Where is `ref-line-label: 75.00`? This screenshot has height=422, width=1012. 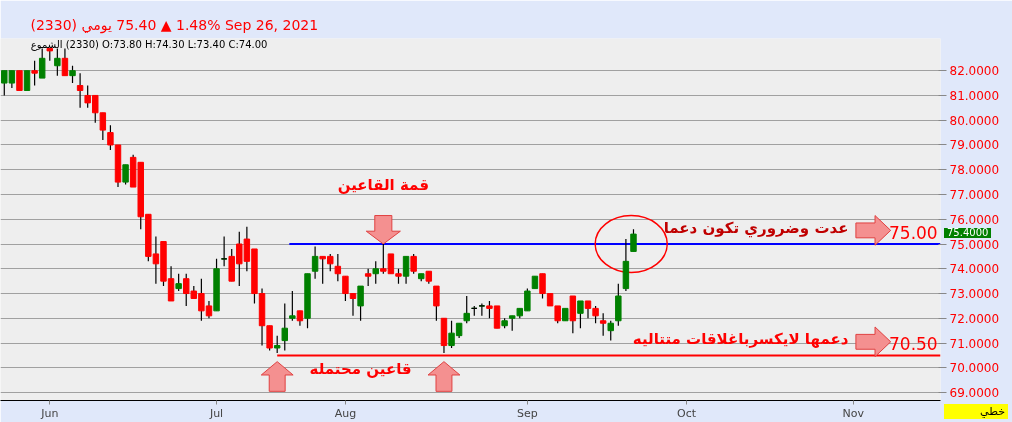
ref-line-label: 75.00 is located at coordinates (913, 233).